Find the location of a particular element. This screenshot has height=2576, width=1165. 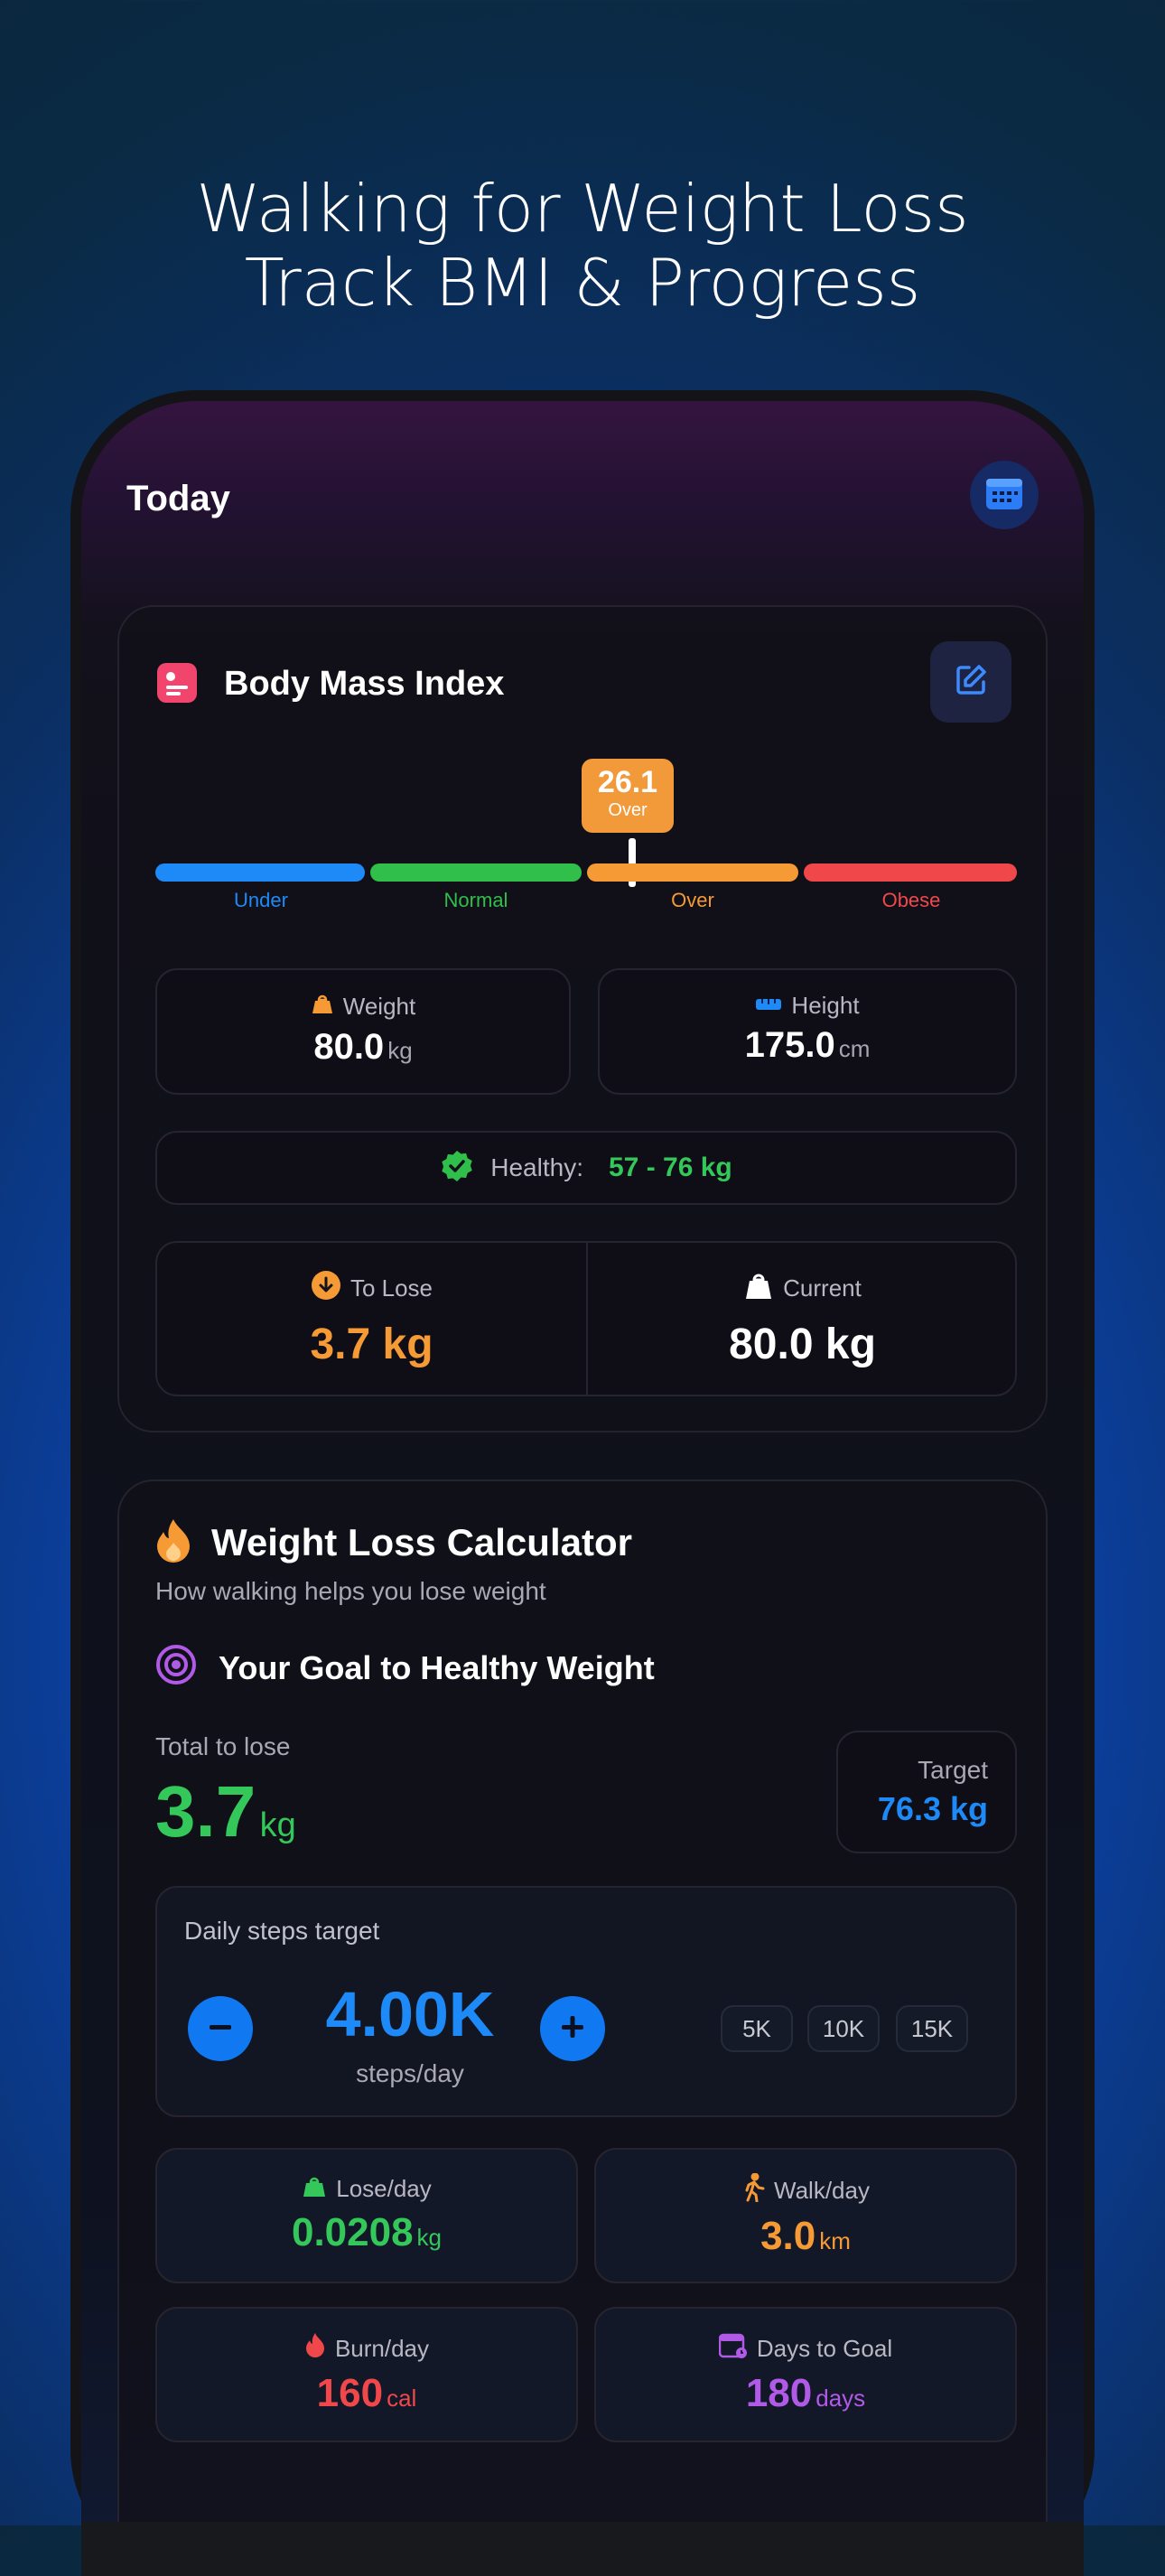

lose-per-day-box: Lose/day 0.0208 kg is located at coordinates (366, 2215).